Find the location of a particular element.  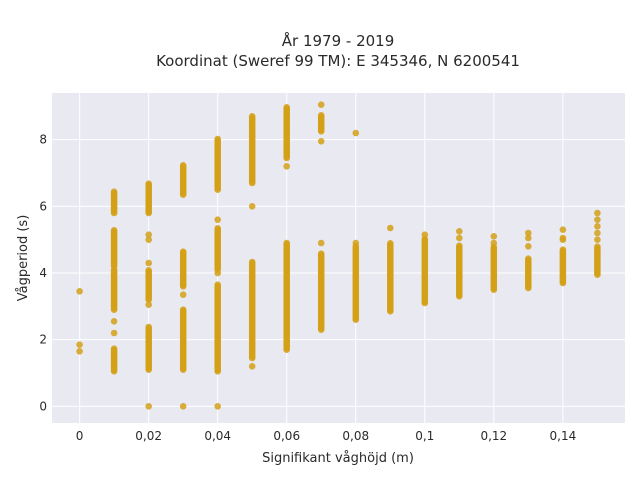

y-axis-label: Vågperiod (s) is located at coordinates (23, 258).